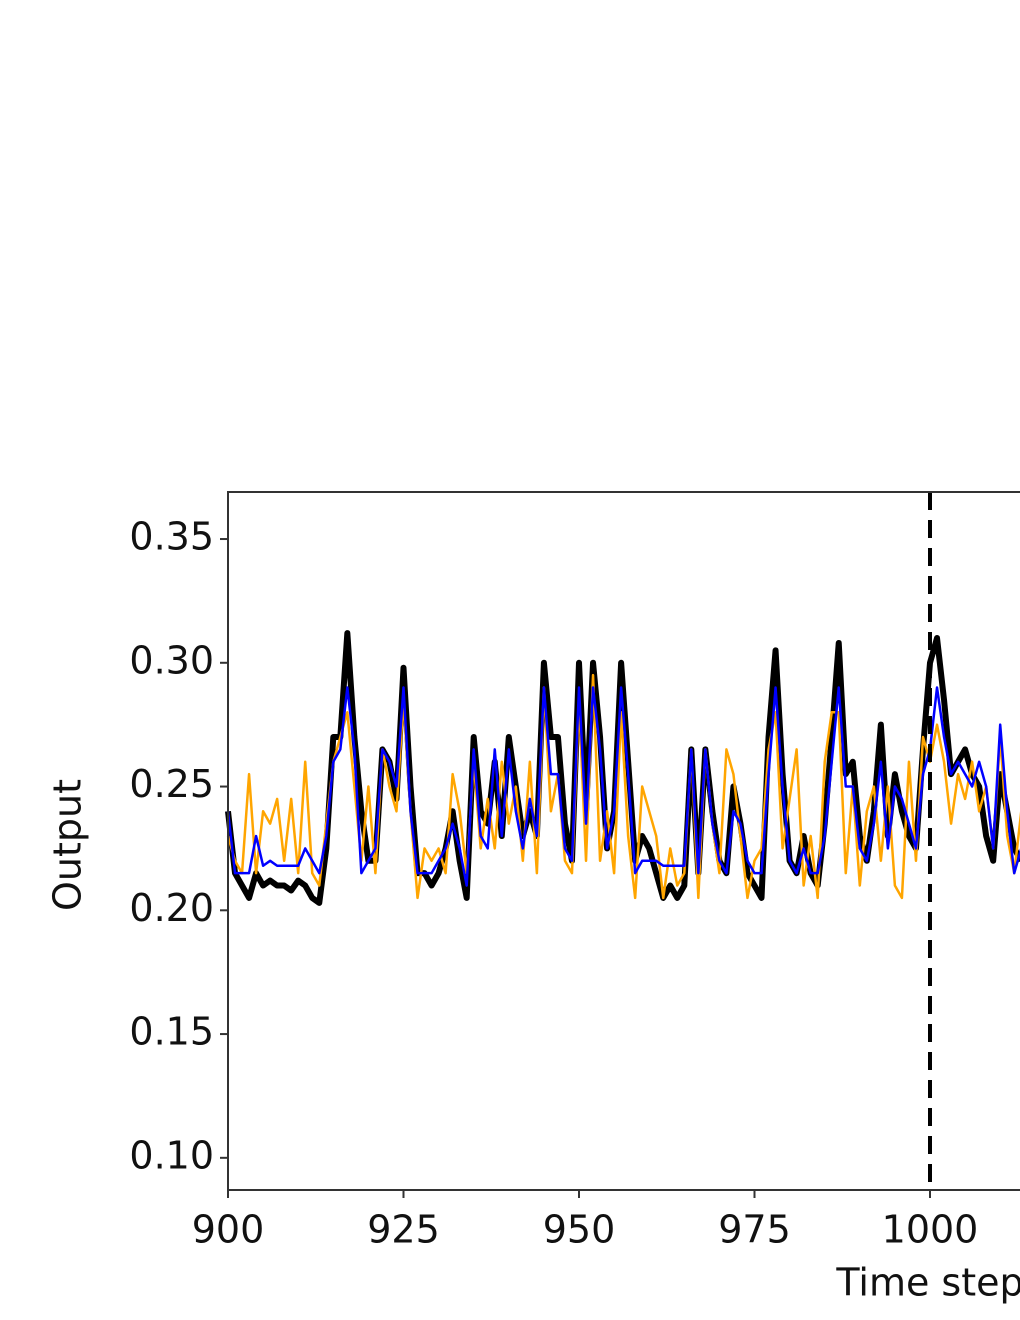  Describe the element at coordinates (171, 1032) in the screenshot. I see `y-tick-label: 0.15` at that location.